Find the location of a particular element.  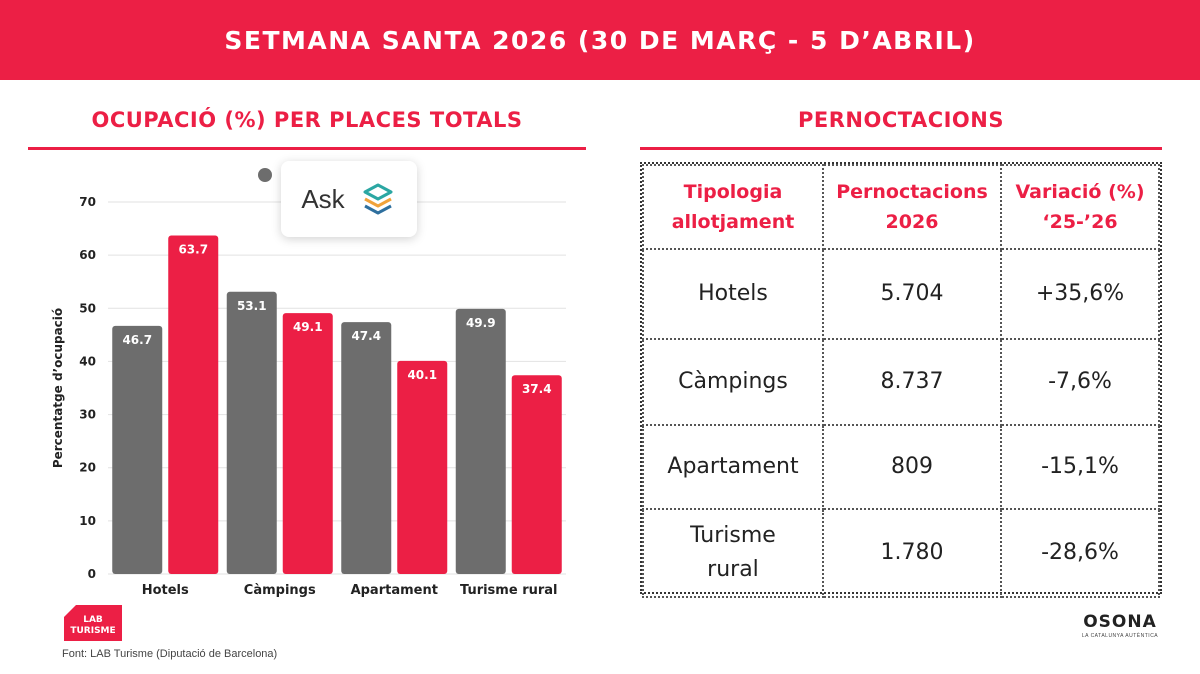

bar-turisme-rural-2026 is located at coordinates (536, 474).